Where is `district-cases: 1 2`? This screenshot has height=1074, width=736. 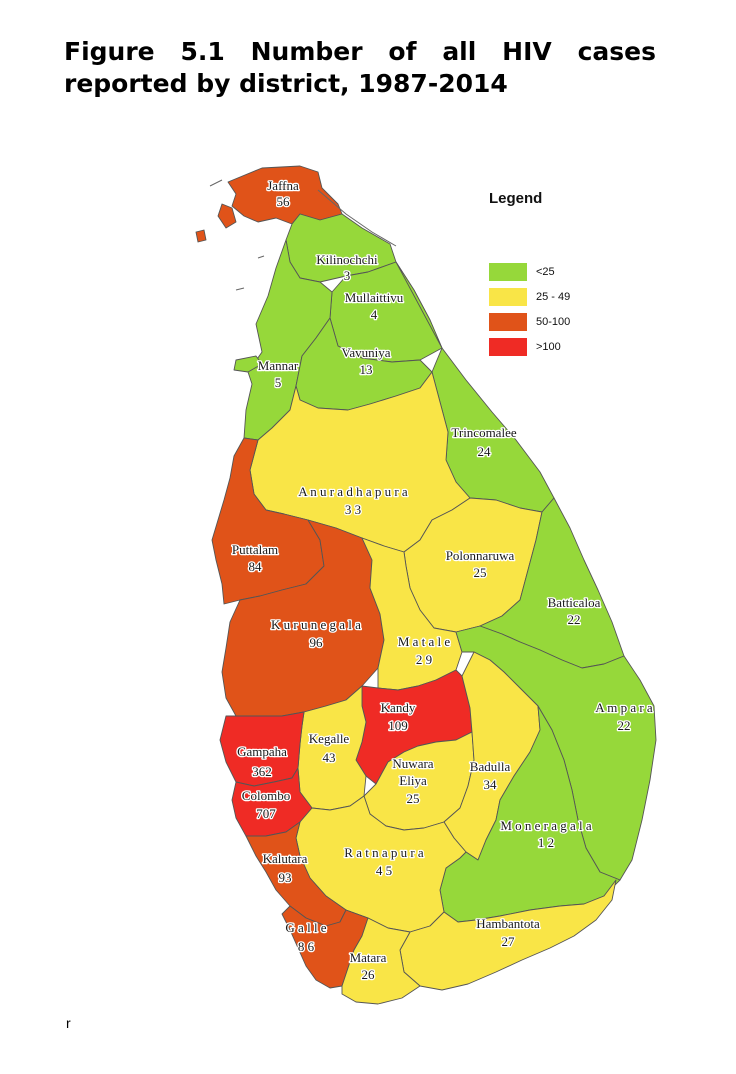 district-cases: 1 2 is located at coordinates (546, 842).